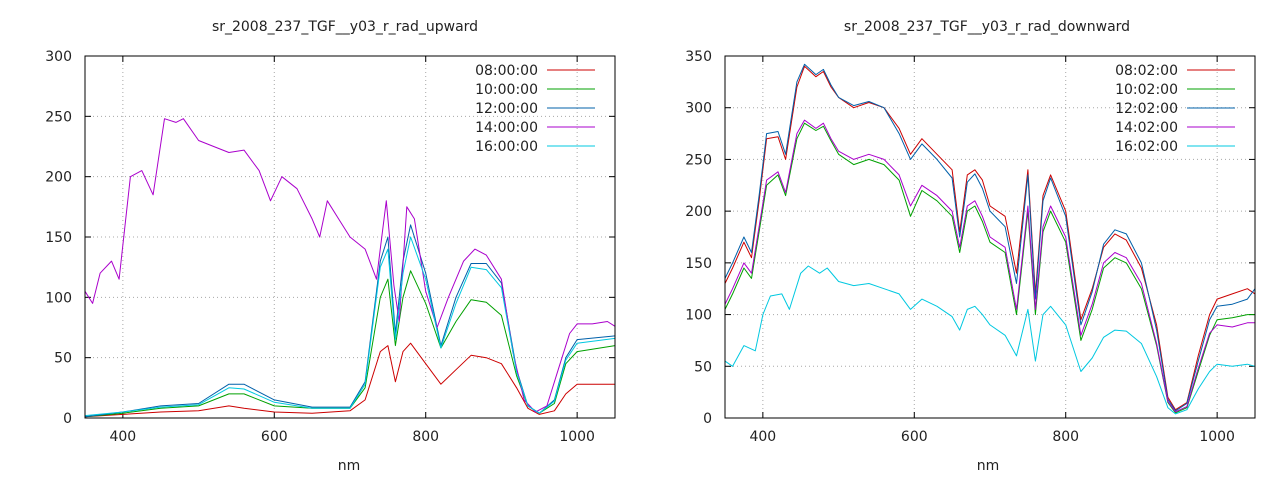 This screenshot has height=480, width=1280. Describe the element at coordinates (987, 27) in the screenshot. I see `chart-title: sr_2008_237_TGF__y03_r_rad_downward` at that location.